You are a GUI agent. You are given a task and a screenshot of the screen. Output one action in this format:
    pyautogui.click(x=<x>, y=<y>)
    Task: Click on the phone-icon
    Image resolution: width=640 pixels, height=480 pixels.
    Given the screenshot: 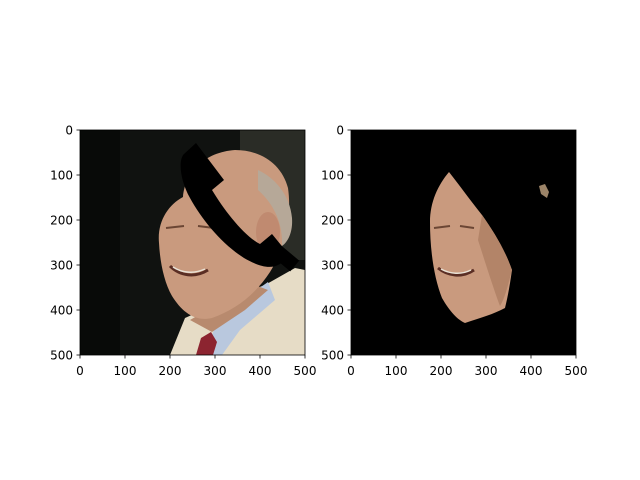 What is the action you would take?
    pyautogui.click(x=235, y=205)
    